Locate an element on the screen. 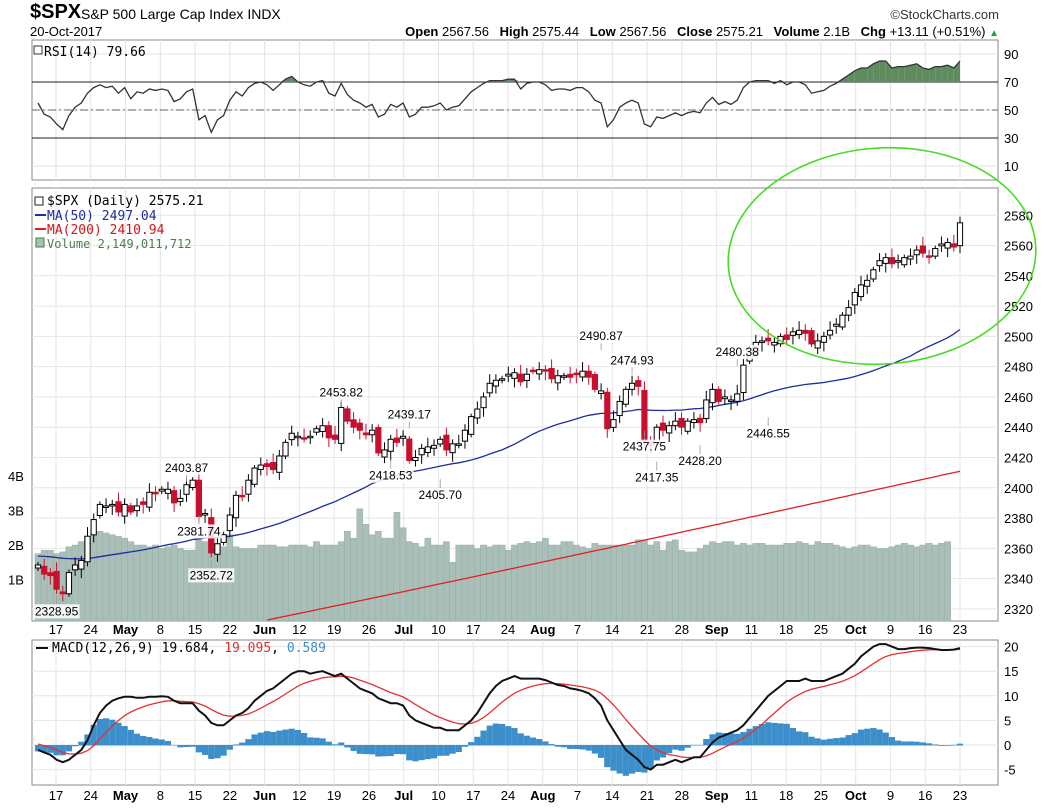 The height and width of the screenshot is (808, 1051). x-axis-tick: 22 is located at coordinates (230, 795).